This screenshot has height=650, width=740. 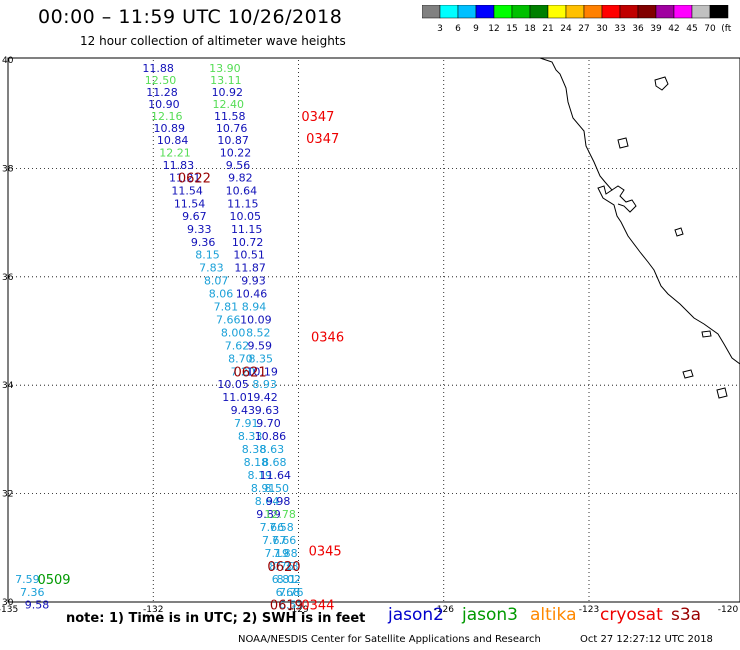 I want to click on swh-value: 7.76, so click(x=291, y=592).